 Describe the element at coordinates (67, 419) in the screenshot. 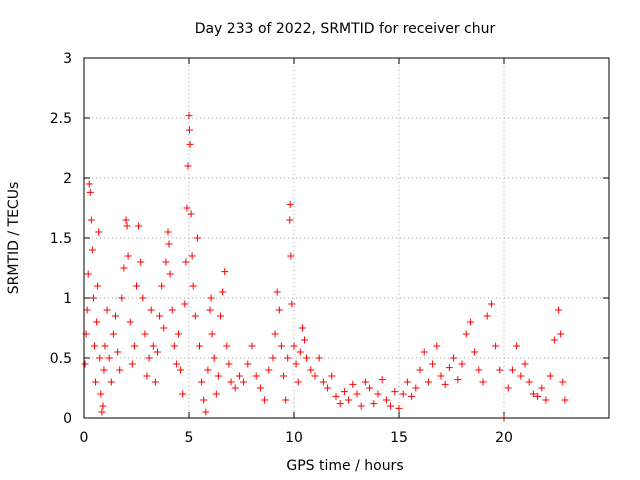

I see `y-tick-label: 0` at that location.